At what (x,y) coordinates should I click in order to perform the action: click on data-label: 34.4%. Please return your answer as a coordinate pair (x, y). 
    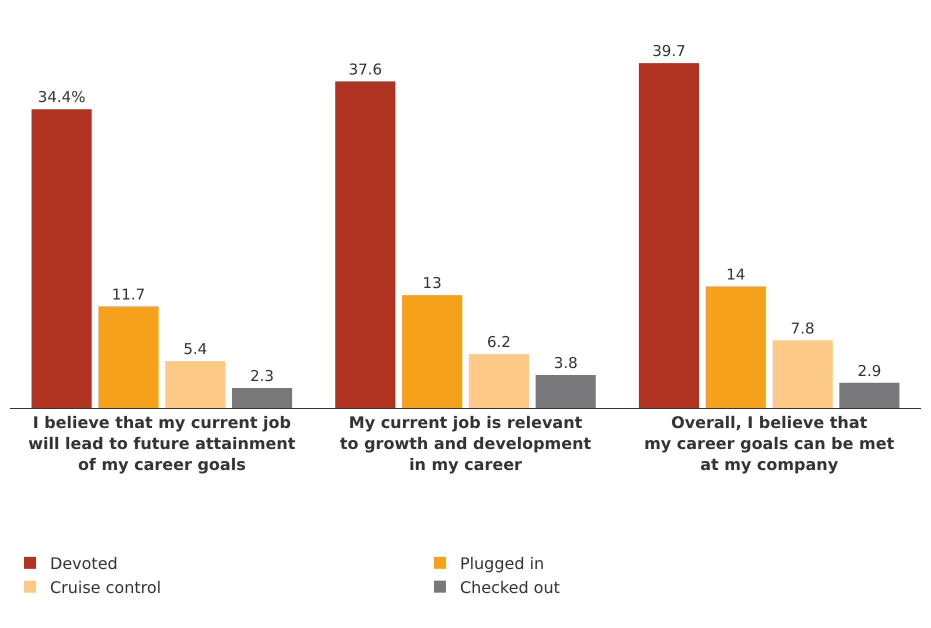
    Looking at the image, I should click on (62, 97).